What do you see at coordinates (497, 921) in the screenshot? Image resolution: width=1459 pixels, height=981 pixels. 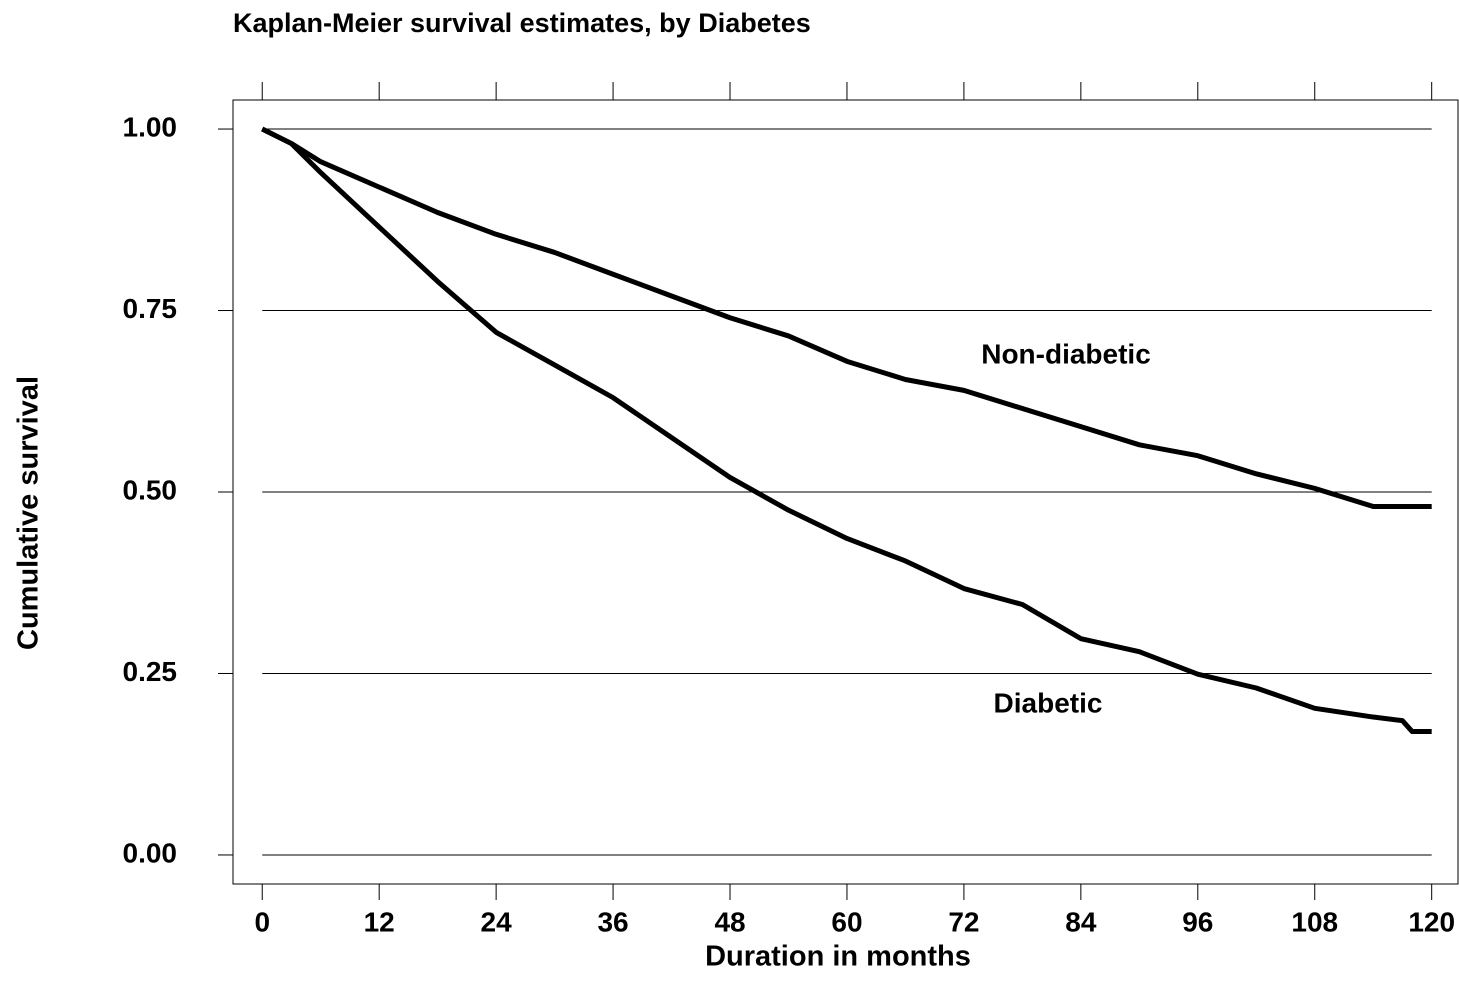 I see `x-tick-label: 24` at bounding box center [497, 921].